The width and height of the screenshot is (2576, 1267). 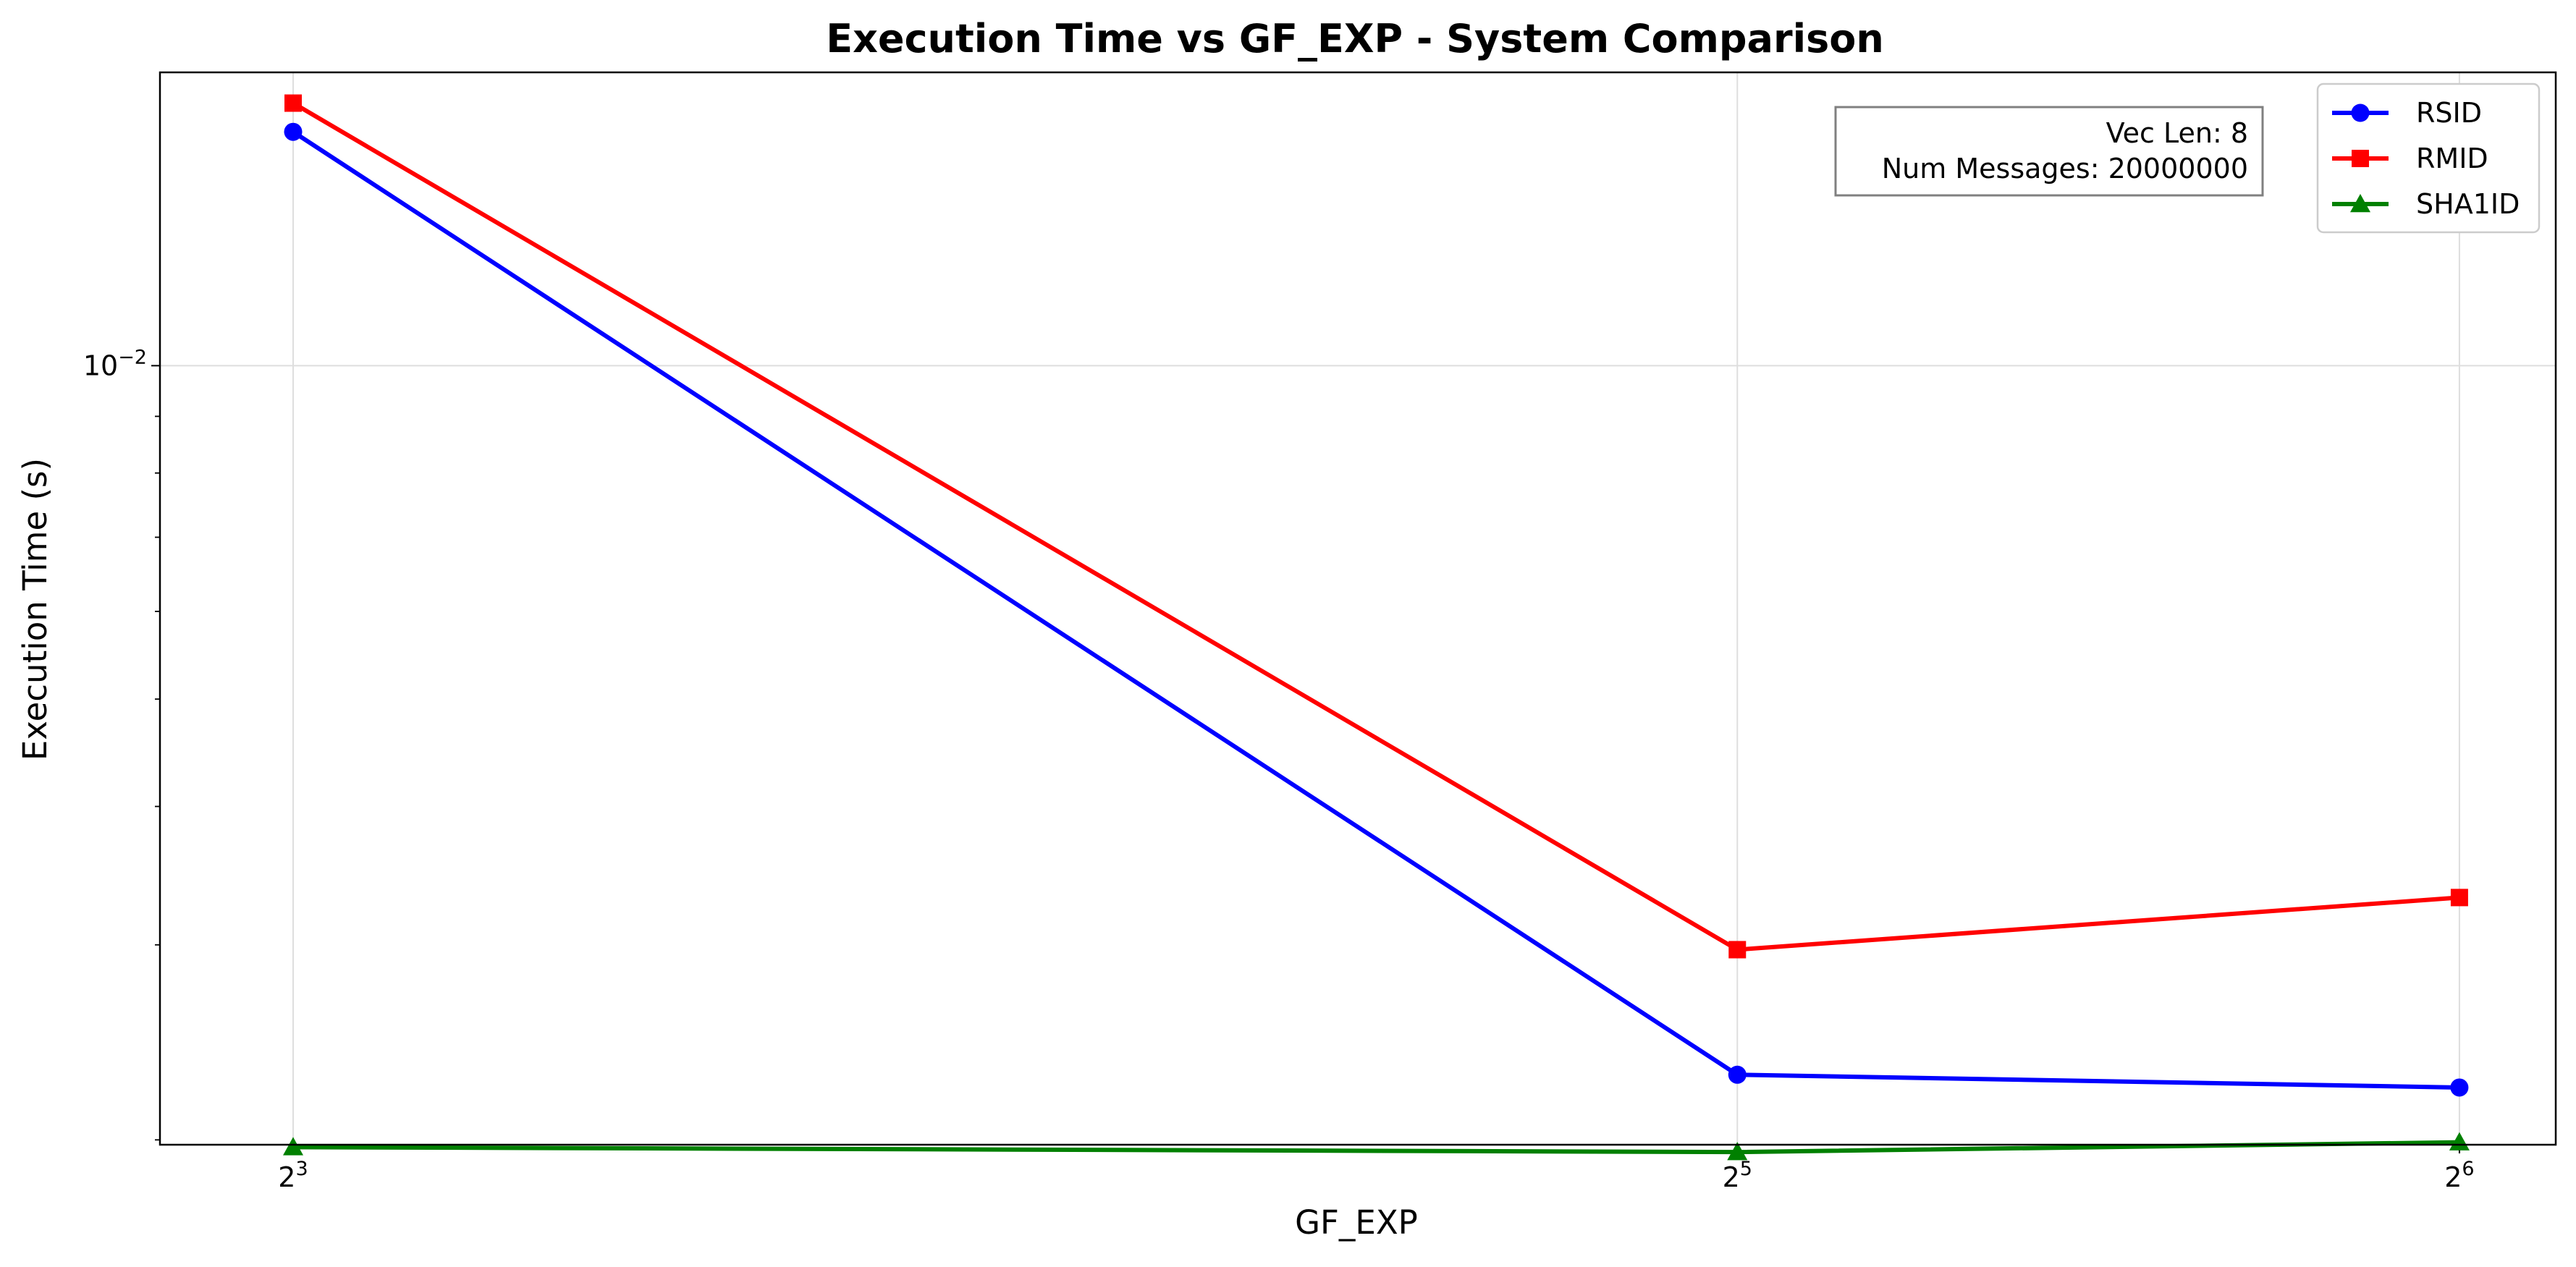 What do you see at coordinates (293, 1175) in the screenshot?
I see `x-tick-label: 23` at bounding box center [293, 1175].